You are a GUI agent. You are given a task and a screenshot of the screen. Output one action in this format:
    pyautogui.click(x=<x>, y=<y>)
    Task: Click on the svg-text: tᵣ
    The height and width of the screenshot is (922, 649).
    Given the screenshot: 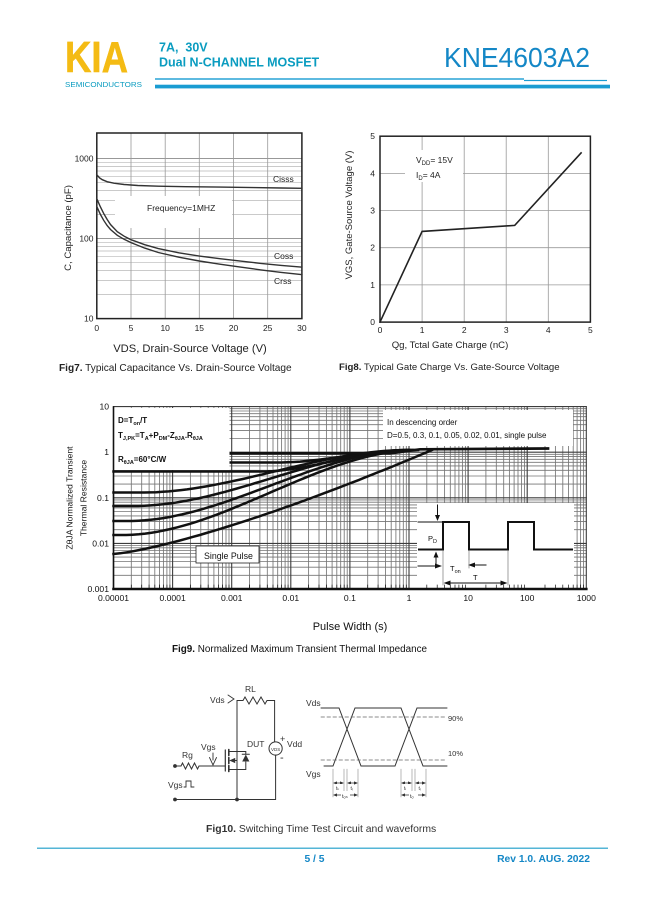 What is the action you would take?
    pyautogui.click(x=352, y=789)
    